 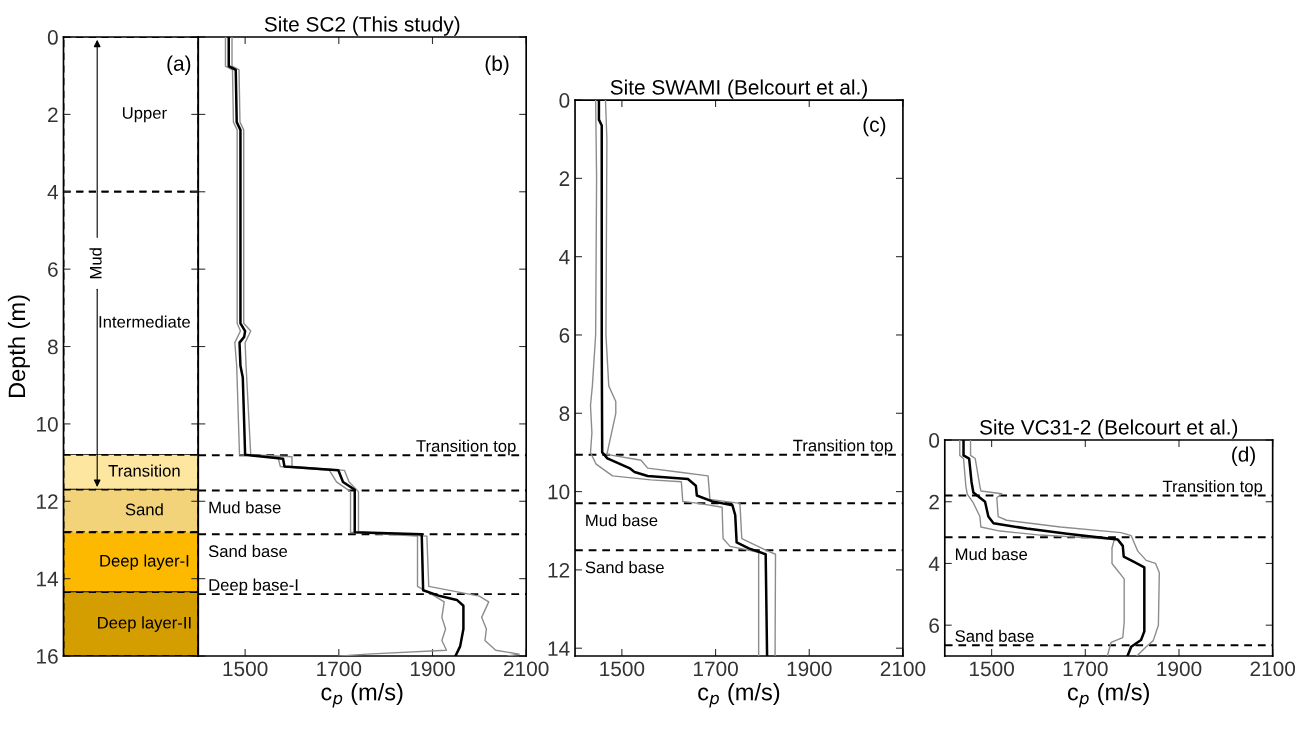 I want to click on chart-title: Site SC2 (This study), so click(x=362, y=26).